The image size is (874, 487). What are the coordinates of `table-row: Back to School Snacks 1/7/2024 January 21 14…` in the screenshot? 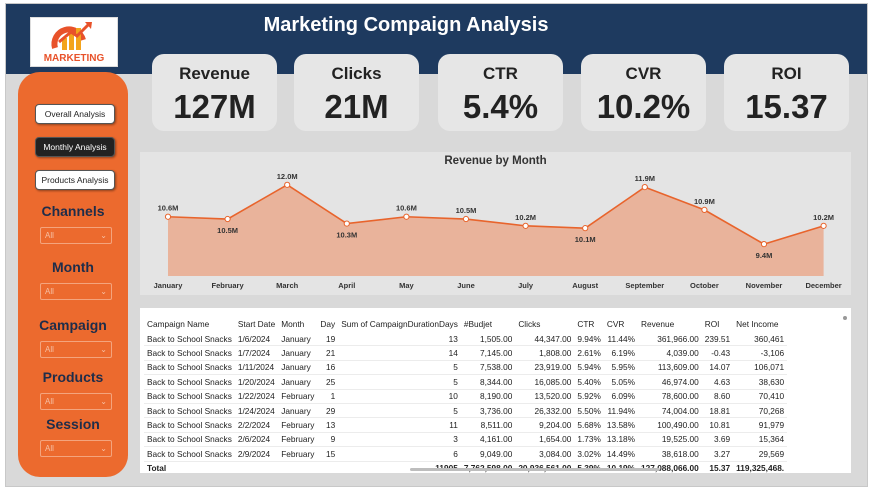 It's located at (466, 353).